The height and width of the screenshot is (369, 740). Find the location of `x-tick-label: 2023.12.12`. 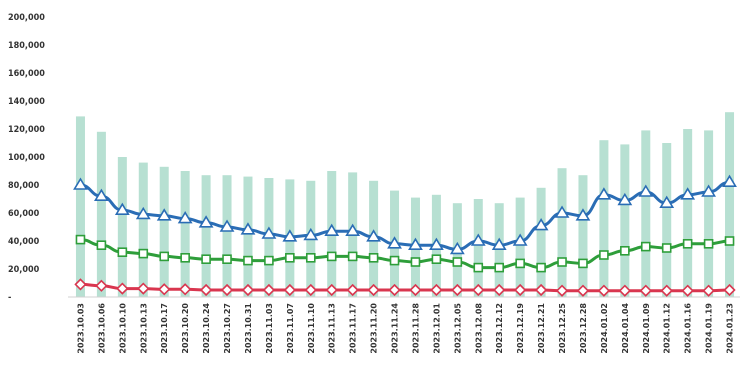

x-tick-label: 2023.12.12 is located at coordinates (499, 328).